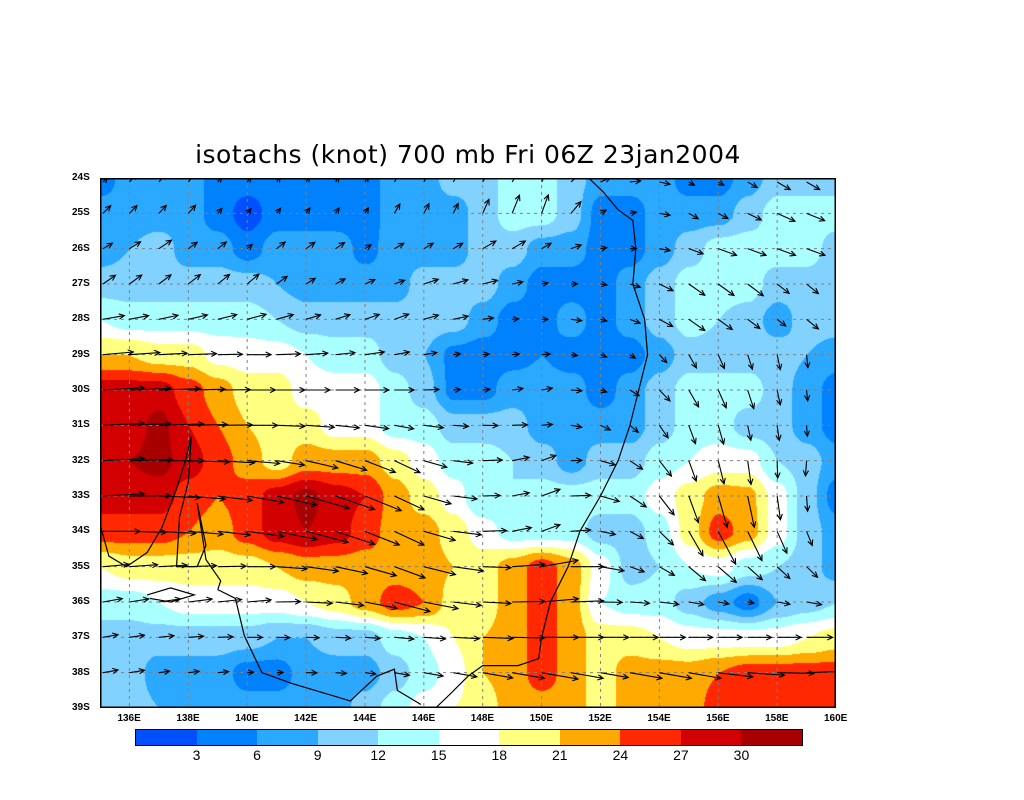  Describe the element at coordinates (836, 718) in the screenshot. I see `longitude-tick-label: 160E` at that location.